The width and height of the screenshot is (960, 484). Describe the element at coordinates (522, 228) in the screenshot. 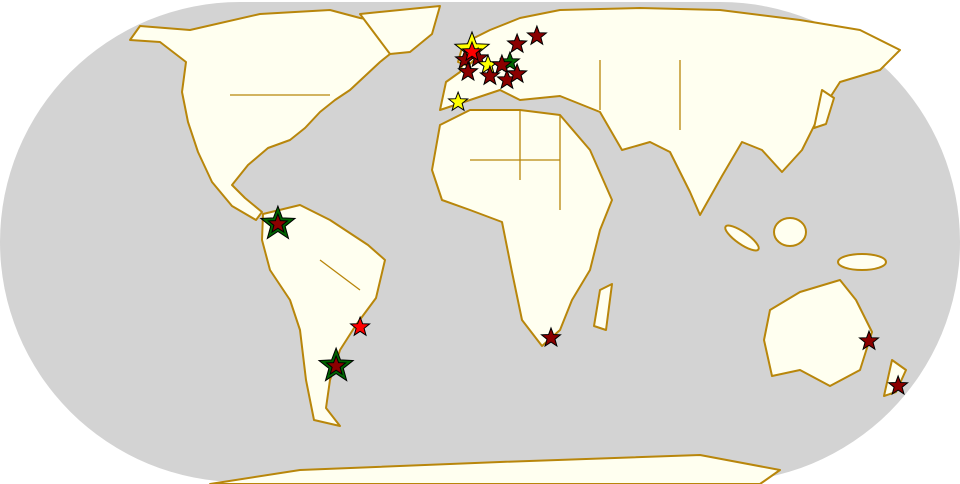

I see `africa` at that location.